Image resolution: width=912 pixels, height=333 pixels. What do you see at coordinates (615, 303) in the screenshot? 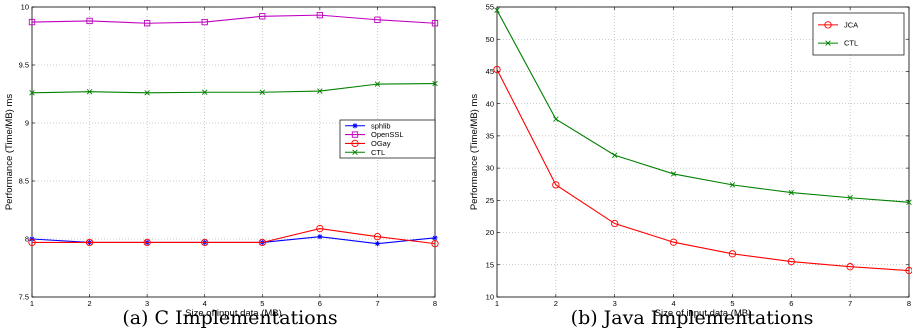
I see `x-tick-label: 3` at bounding box center [615, 303].